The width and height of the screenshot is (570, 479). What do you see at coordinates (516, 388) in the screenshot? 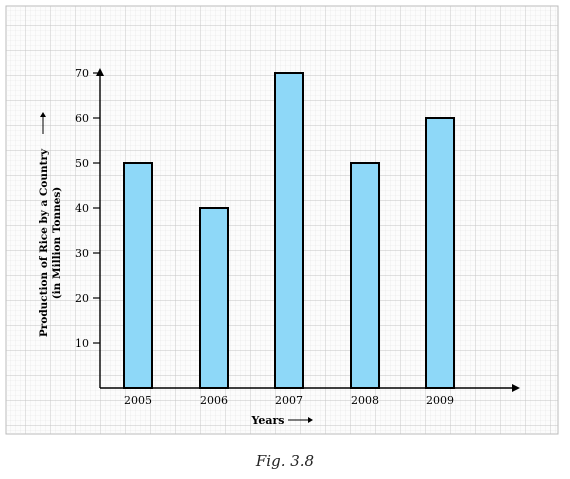
I see `x-axis-arrowhead` at bounding box center [516, 388].